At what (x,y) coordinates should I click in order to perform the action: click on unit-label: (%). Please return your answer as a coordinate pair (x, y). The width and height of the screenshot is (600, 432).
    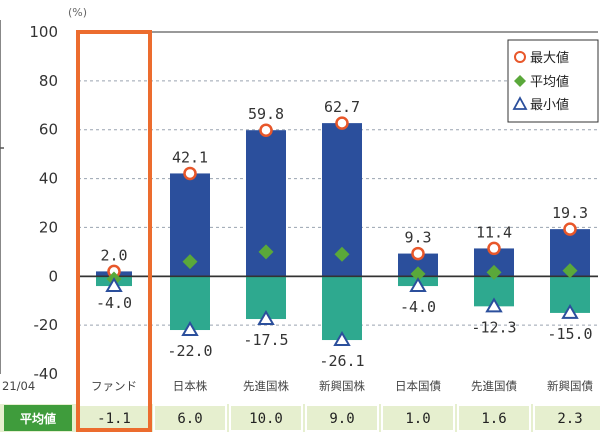
    Looking at the image, I should click on (77, 12).